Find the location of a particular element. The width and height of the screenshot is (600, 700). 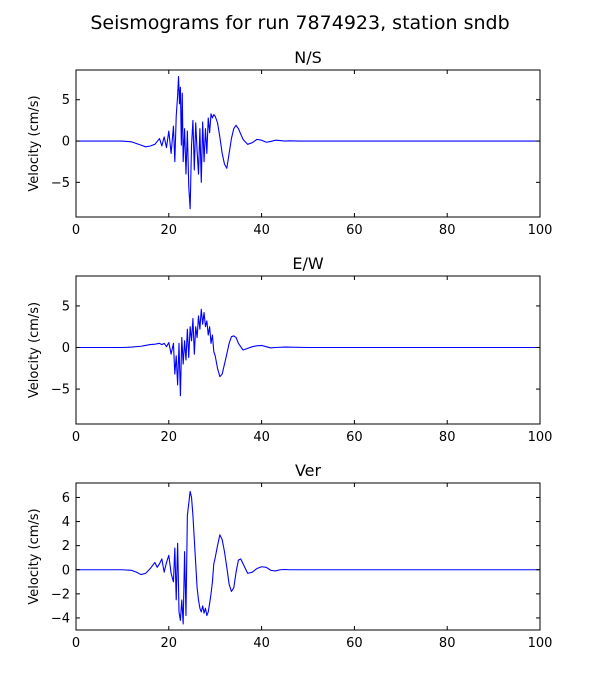

panel-title-ver: Ver is located at coordinates (308, 470).